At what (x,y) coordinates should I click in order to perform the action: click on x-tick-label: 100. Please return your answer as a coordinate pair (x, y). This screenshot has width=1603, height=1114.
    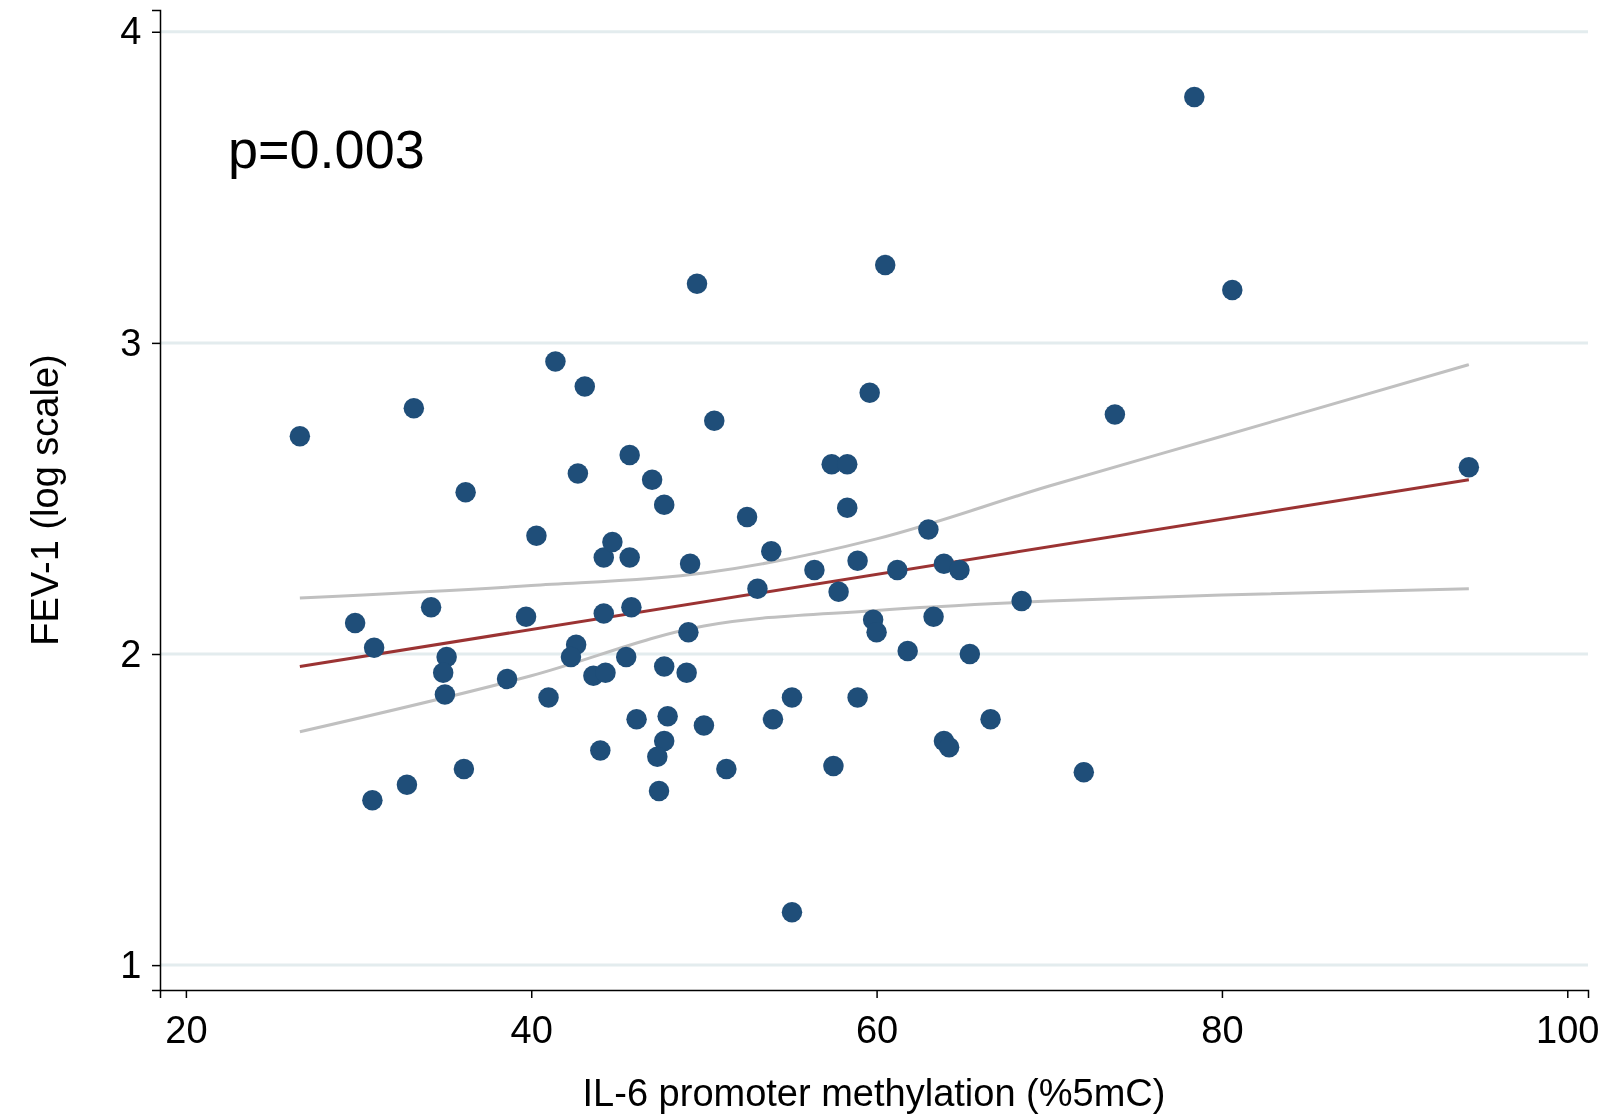
    Looking at the image, I should click on (1568, 1029).